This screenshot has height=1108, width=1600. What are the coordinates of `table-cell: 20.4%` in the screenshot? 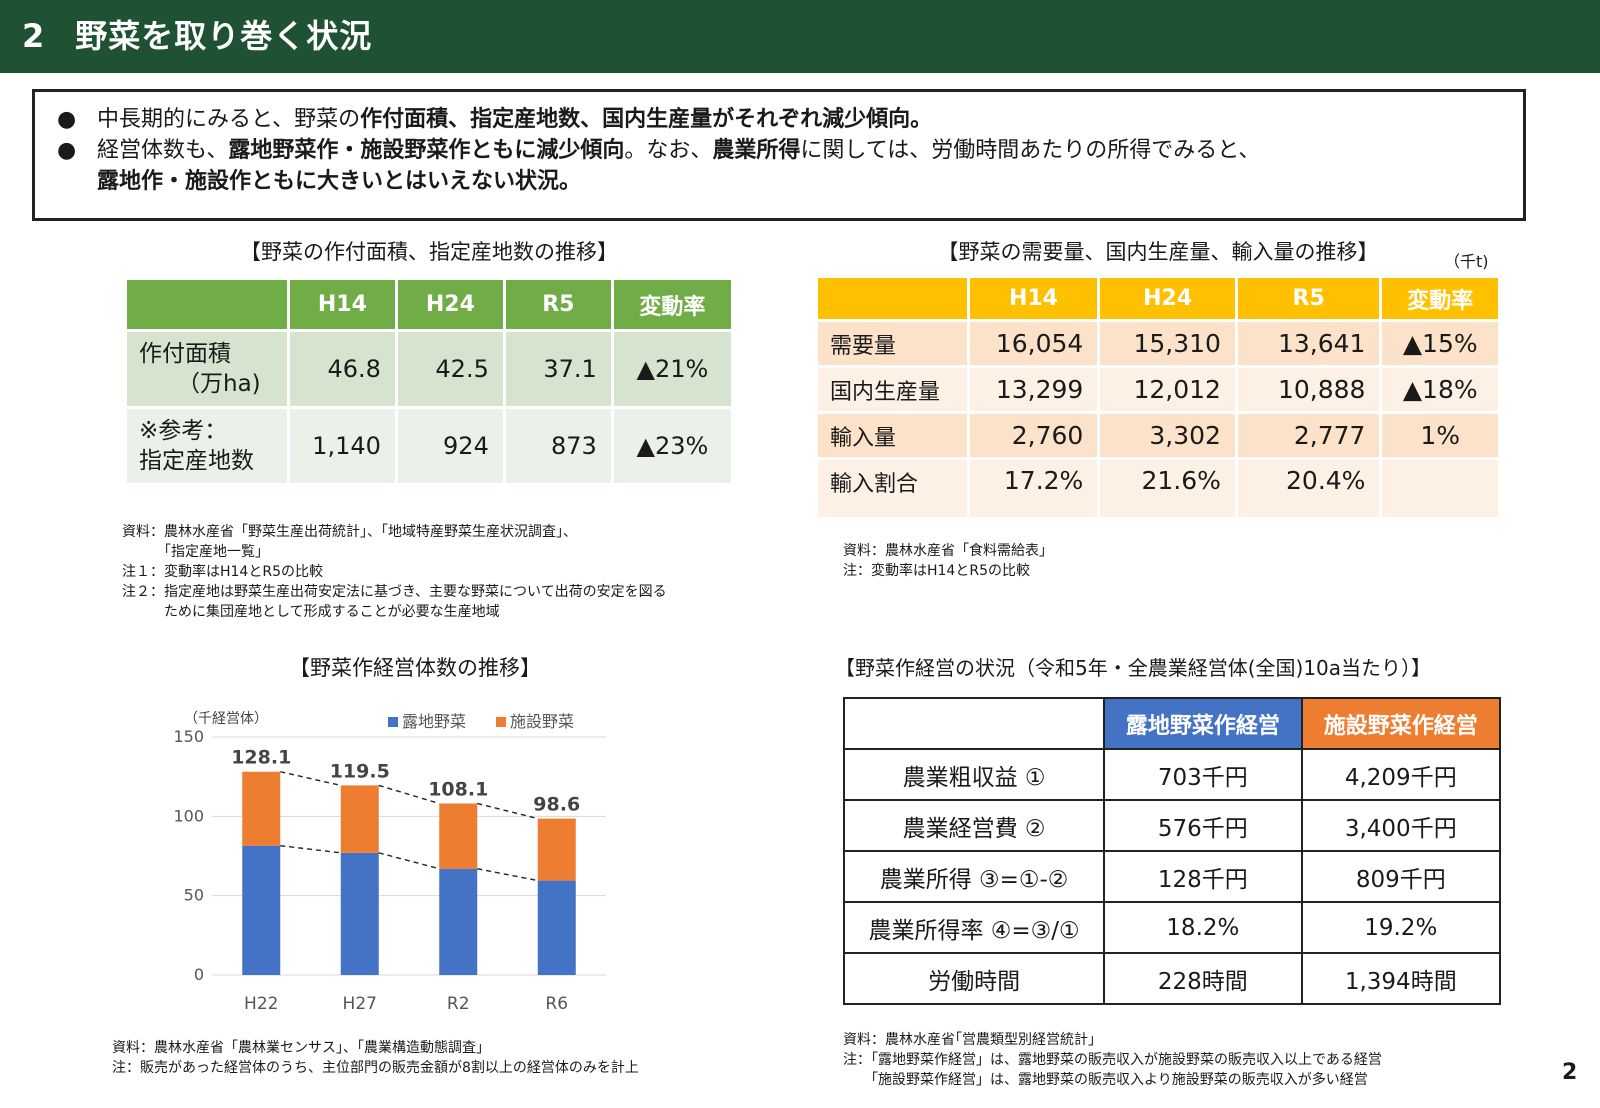 It's located at (1308, 488).